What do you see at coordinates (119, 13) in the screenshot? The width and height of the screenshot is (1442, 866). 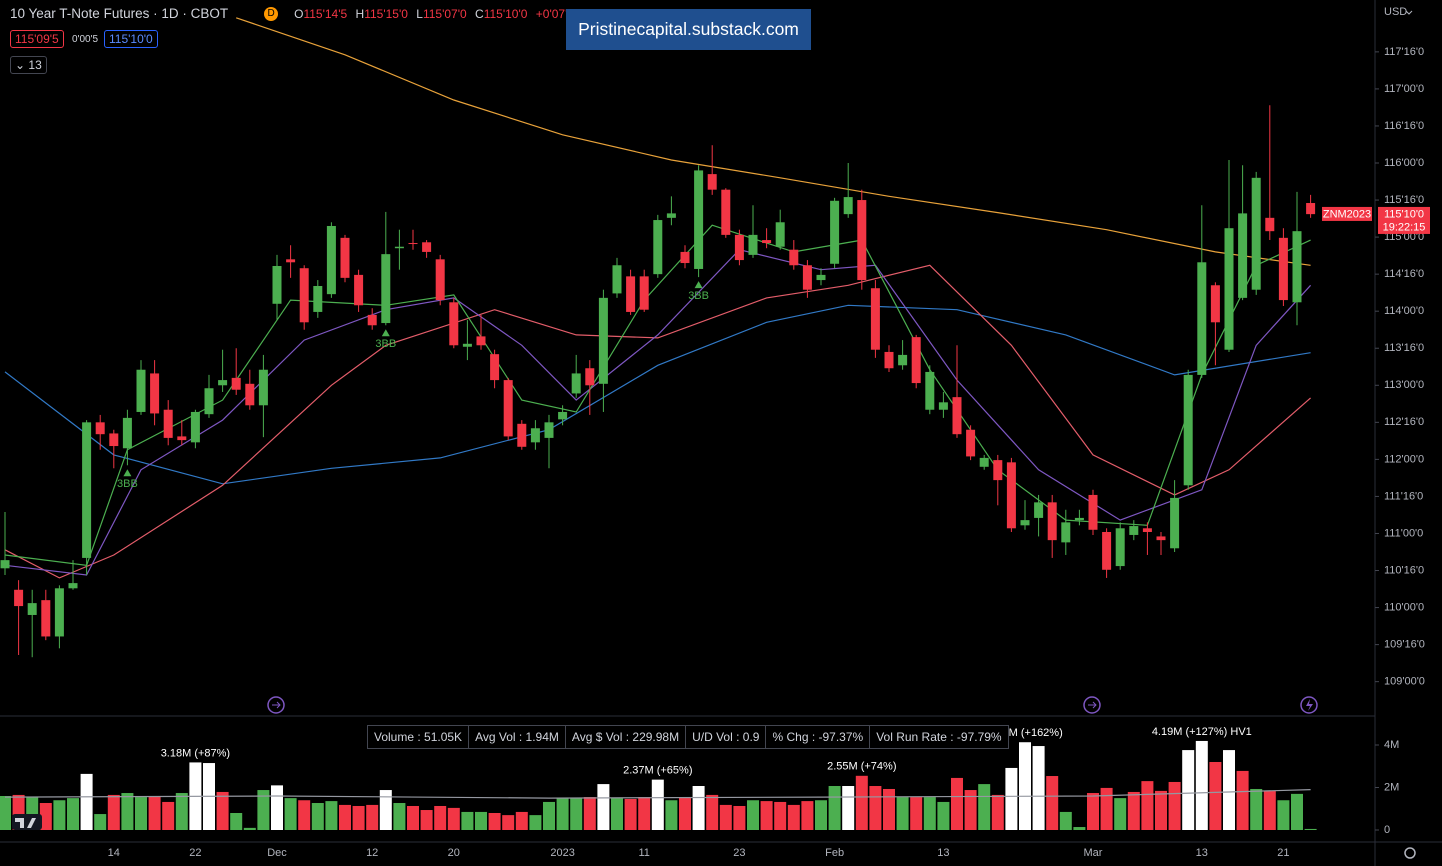 I see `symbol-title: 10 Year T-Note Futures · 1D · CBOT` at bounding box center [119, 13].